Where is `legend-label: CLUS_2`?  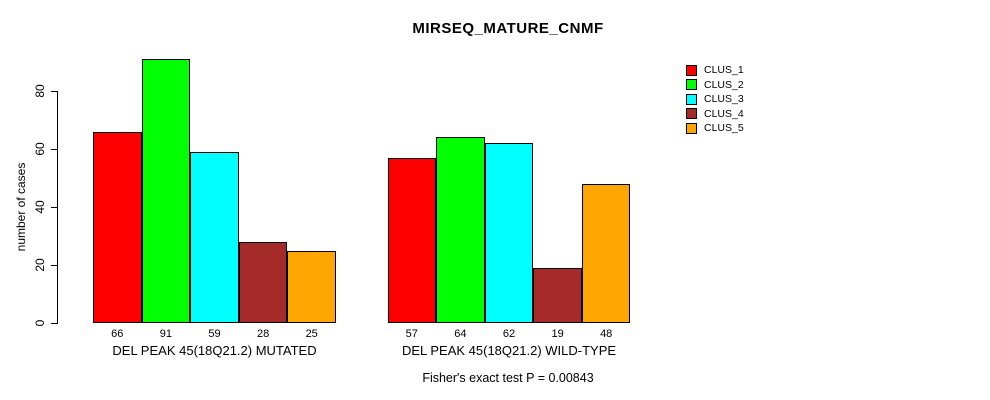
legend-label: CLUS_2 is located at coordinates (724, 84).